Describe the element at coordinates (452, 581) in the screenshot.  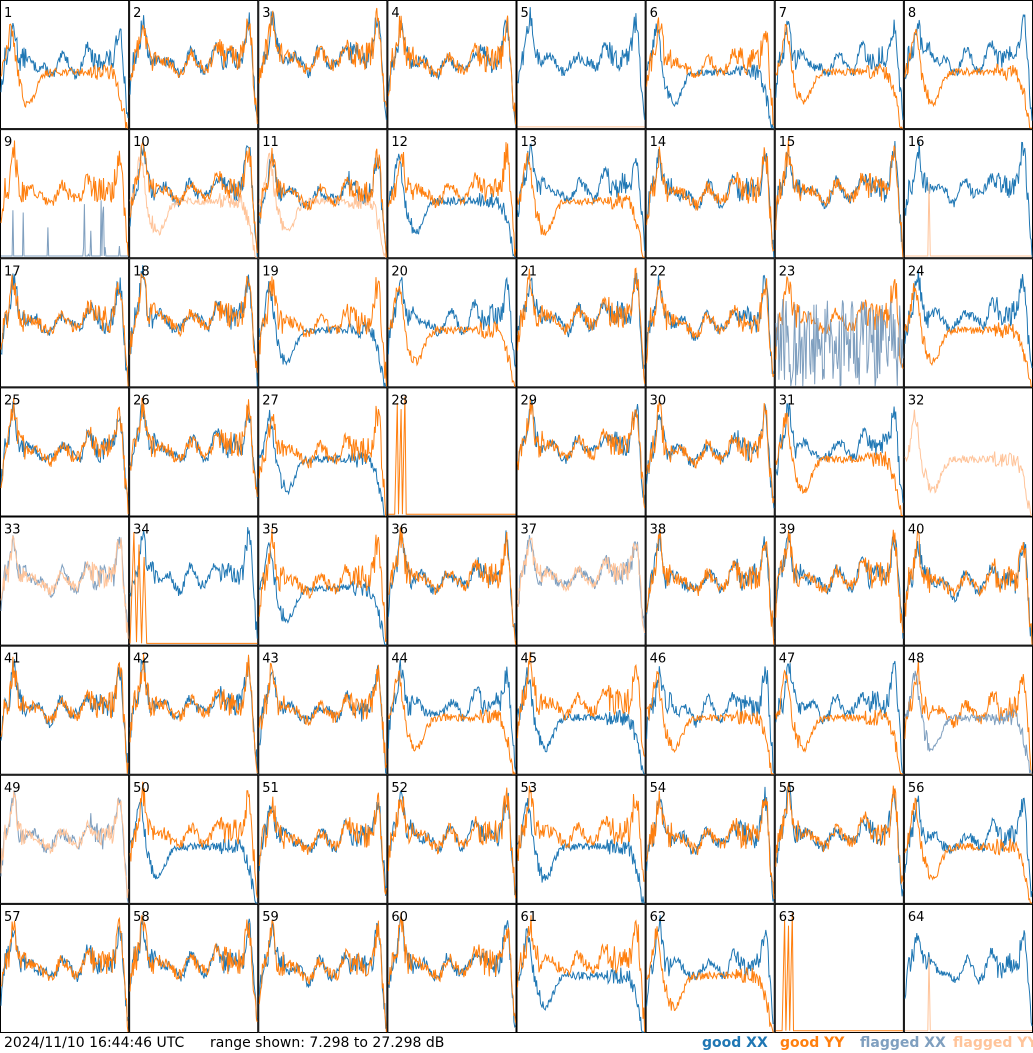
I see `panel-36: 36` at that location.